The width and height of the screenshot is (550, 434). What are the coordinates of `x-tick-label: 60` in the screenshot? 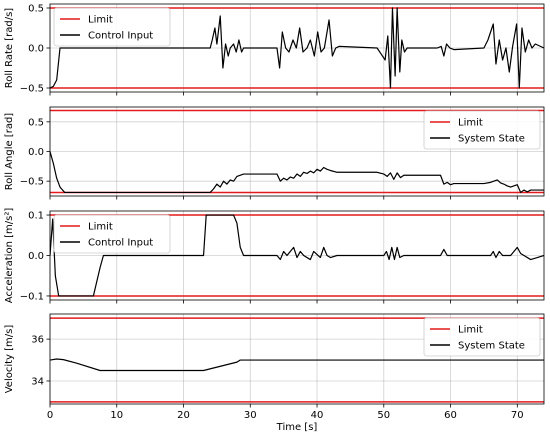 It's located at (450, 415).